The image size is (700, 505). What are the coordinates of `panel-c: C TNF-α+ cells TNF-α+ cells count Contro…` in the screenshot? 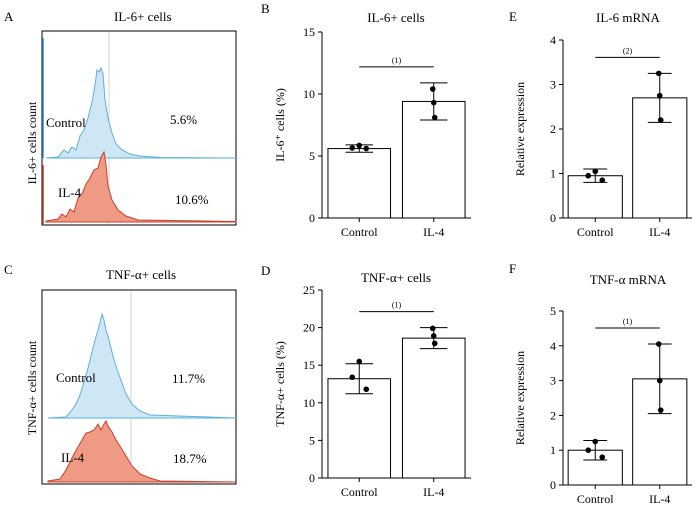 It's located at (120, 373).